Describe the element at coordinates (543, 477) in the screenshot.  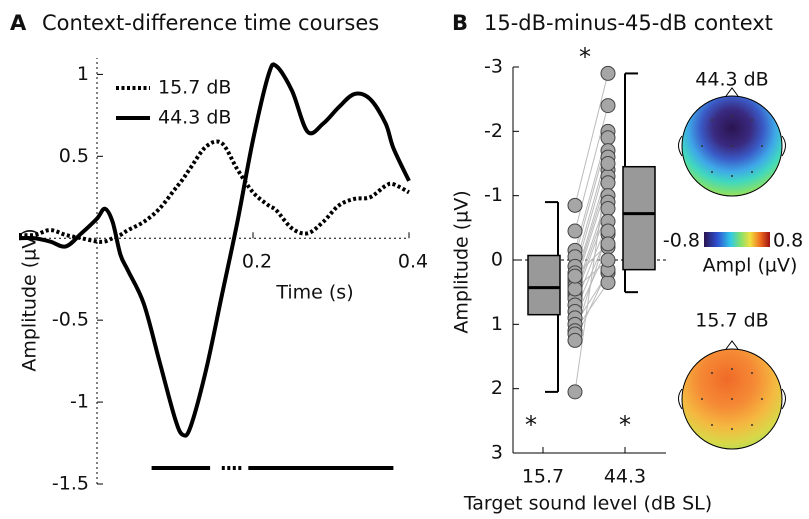
I see `x-tick-label: 15.7` at that location.